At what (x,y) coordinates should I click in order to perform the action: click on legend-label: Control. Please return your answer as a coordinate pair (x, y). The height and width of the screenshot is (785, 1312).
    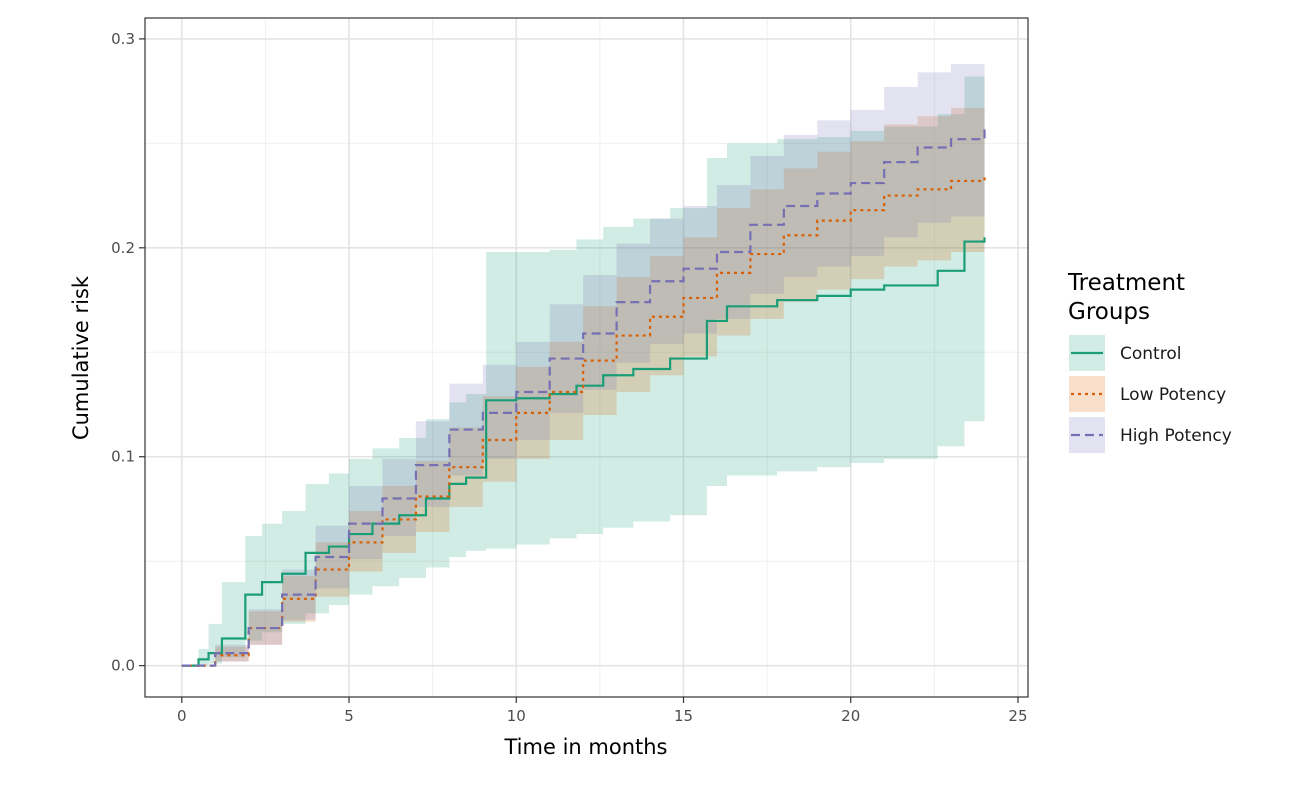
    Looking at the image, I should click on (1150, 354).